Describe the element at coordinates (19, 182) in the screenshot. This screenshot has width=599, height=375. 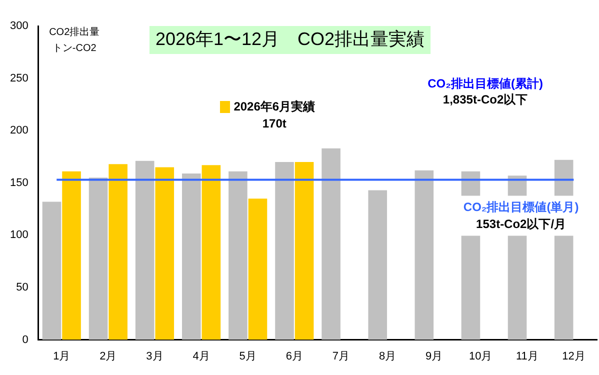
I see `y-tick-label: 150` at that location.